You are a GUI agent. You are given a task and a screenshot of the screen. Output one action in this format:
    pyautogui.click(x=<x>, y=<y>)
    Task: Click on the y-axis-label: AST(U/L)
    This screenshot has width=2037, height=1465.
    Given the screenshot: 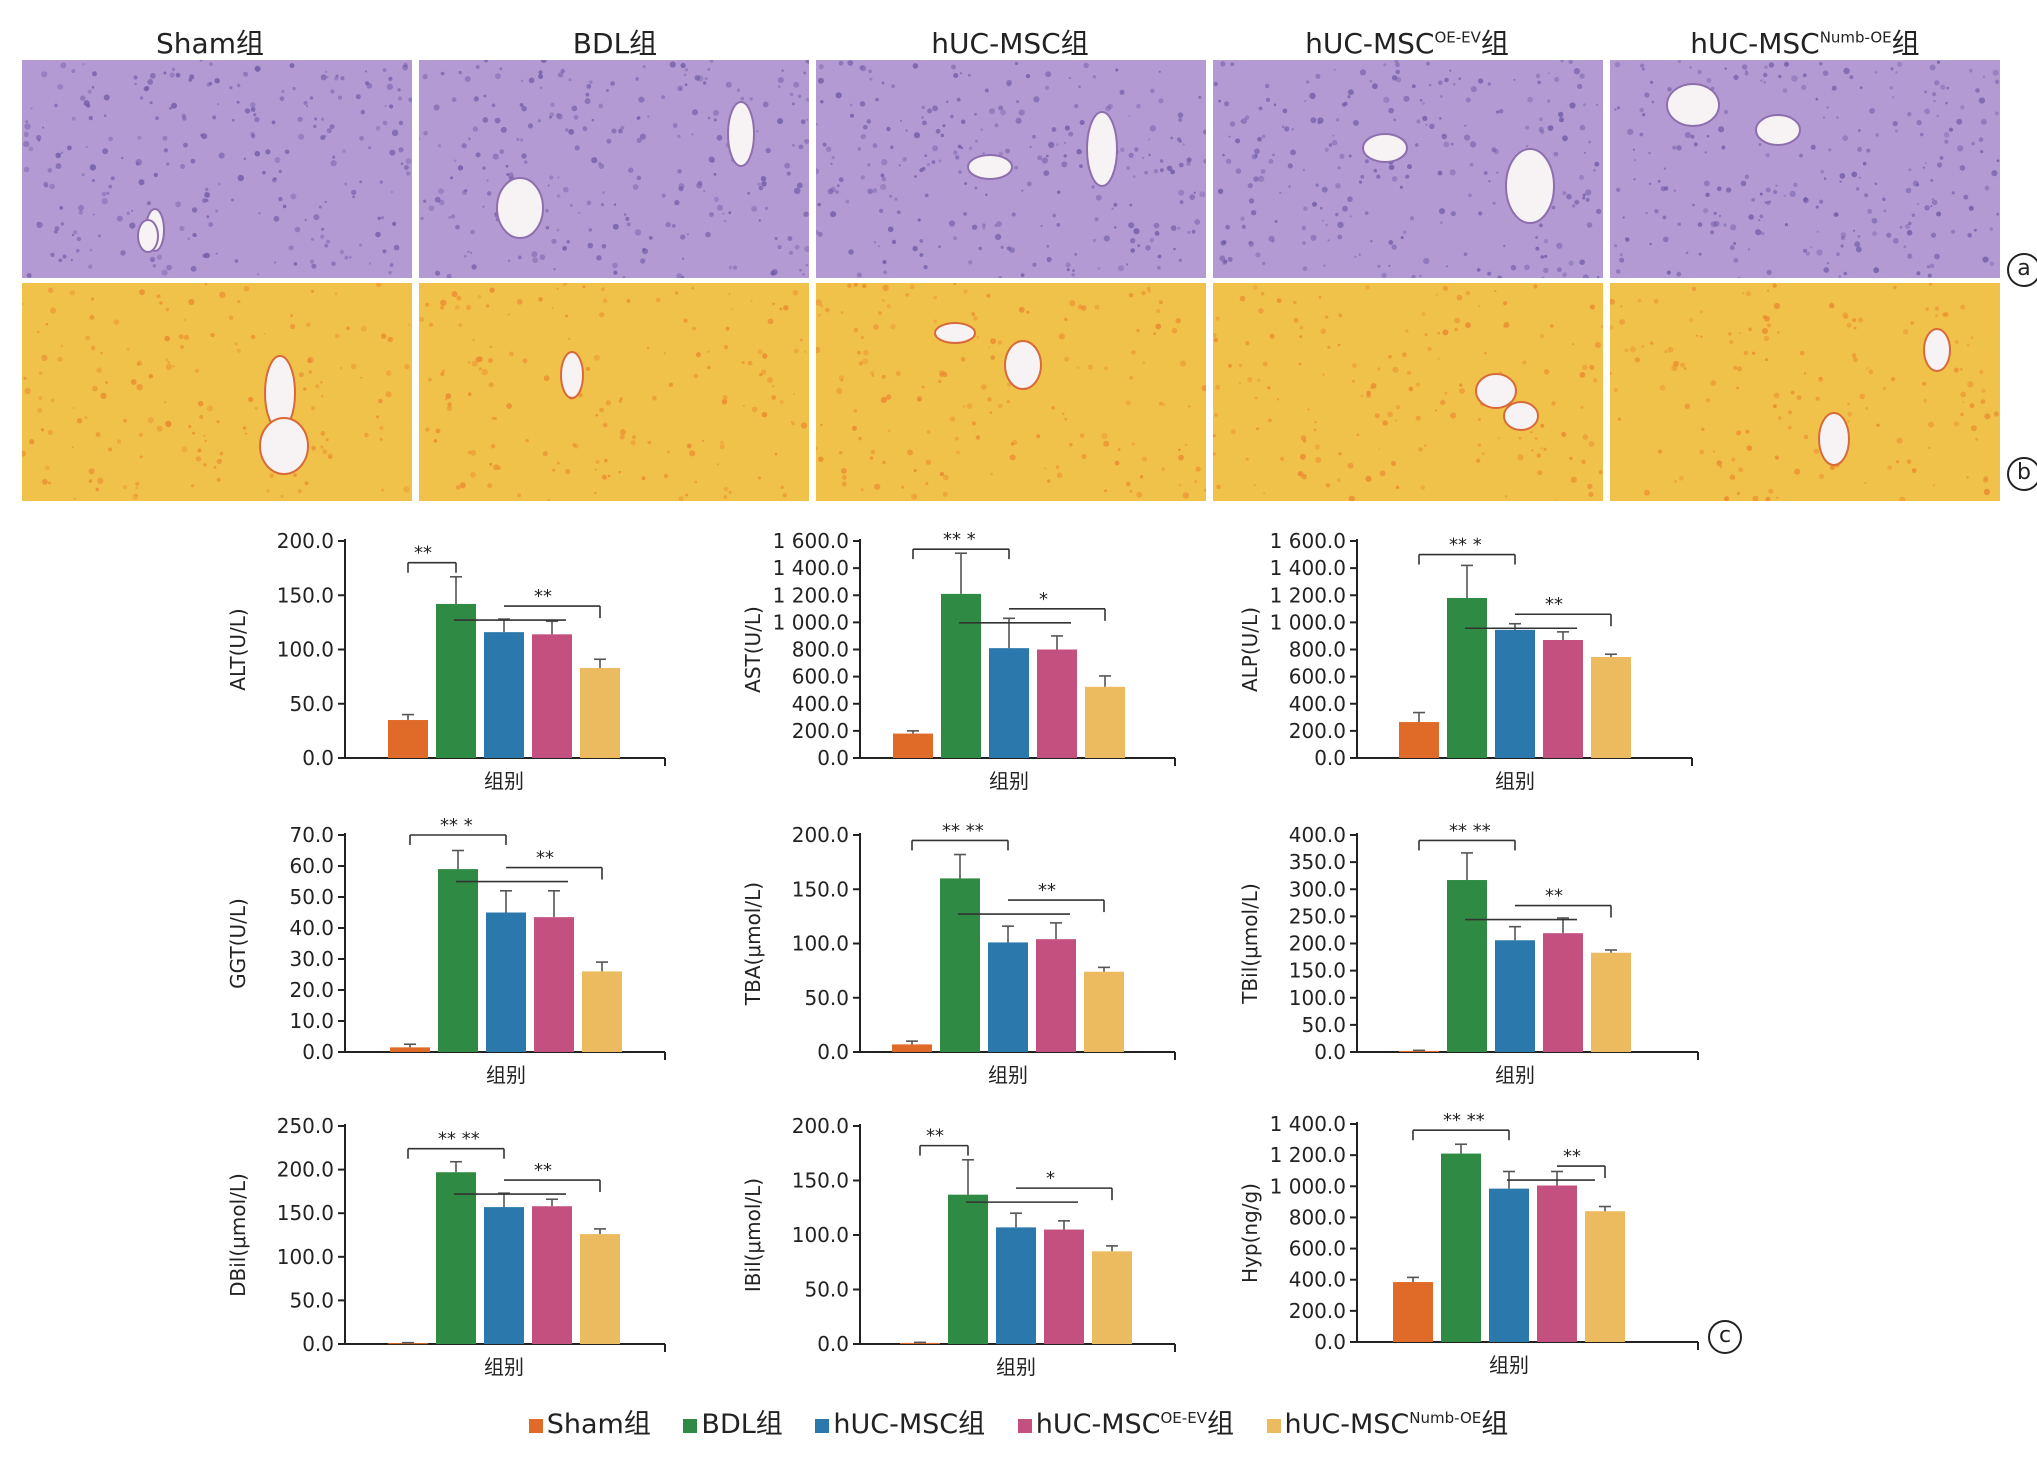 What is the action you would take?
    pyautogui.click(x=753, y=649)
    